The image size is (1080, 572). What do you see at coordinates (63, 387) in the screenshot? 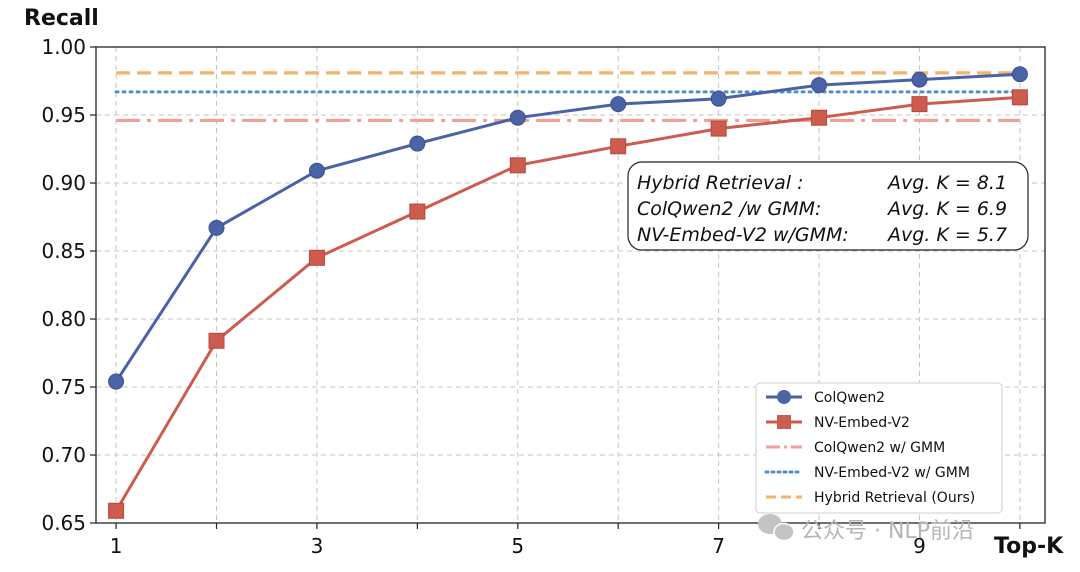
I see `y-tick-label: 0.75` at bounding box center [63, 387].